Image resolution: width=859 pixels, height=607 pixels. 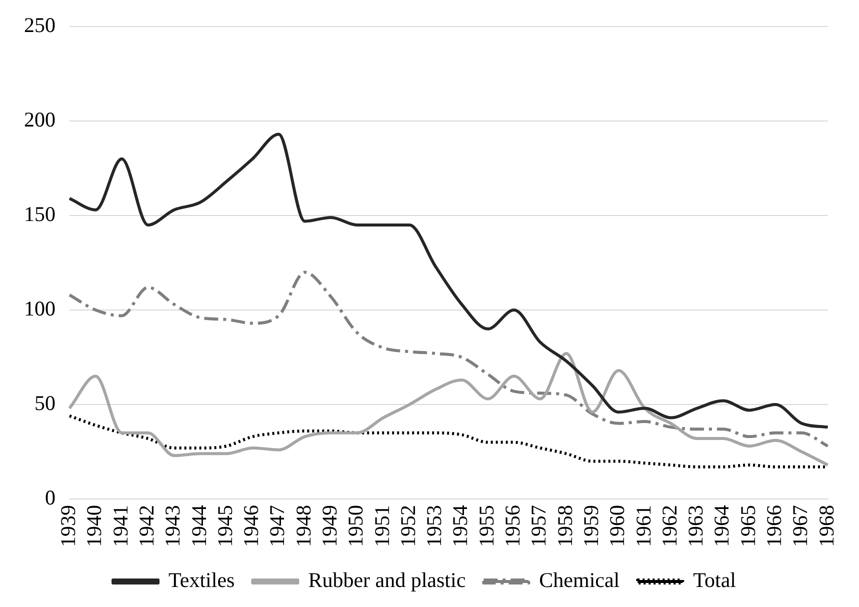 What do you see at coordinates (198, 525) in the screenshot?
I see `x-tick-label: 1944` at bounding box center [198, 525].